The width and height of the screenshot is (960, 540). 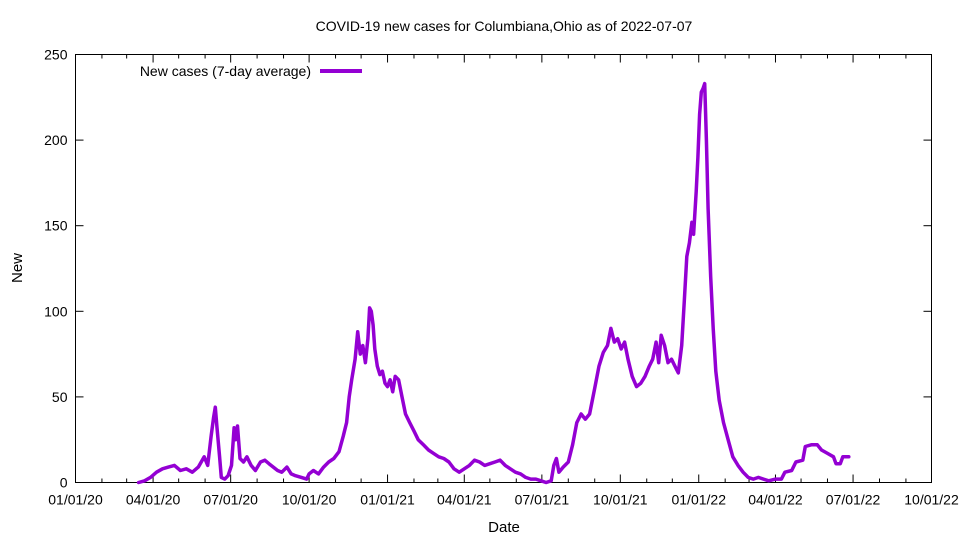 I want to click on x-tick-label: 04/01/22, so click(x=775, y=500).